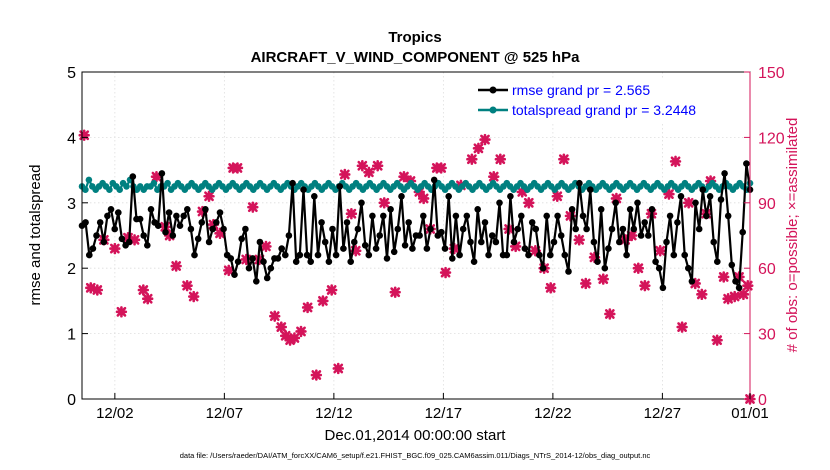  Describe the element at coordinates (493, 110) in the screenshot. I see `legend-spread-marker` at that location.